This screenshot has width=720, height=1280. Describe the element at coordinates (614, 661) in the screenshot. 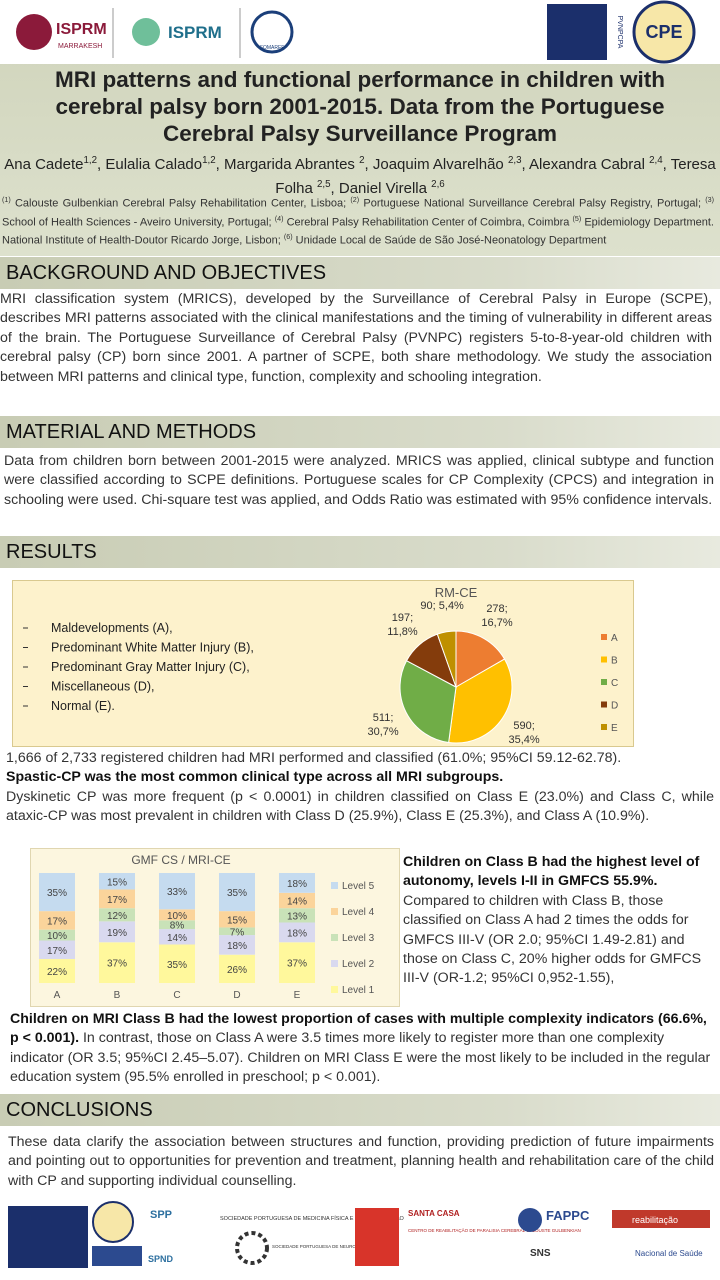

I see `legend-label: B` at that location.